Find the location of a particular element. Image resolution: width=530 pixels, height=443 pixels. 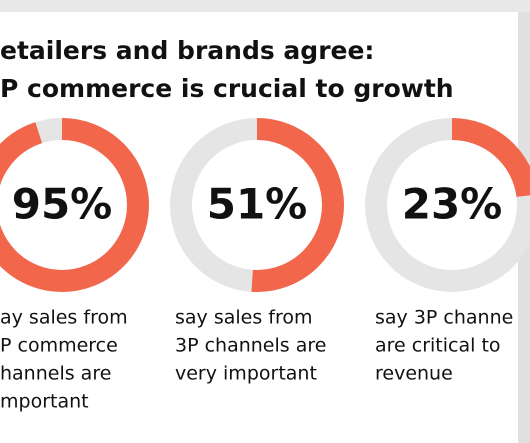

value-label: 51% is located at coordinates (257, 204).